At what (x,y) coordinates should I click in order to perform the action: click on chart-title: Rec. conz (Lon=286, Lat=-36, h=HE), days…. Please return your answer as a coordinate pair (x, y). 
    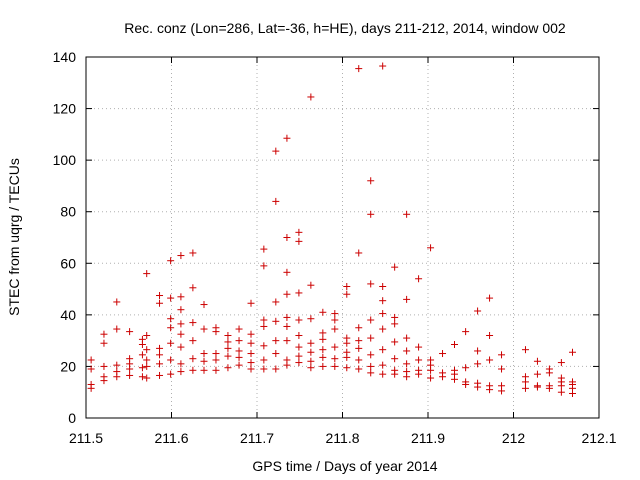
    Looking at the image, I should click on (345, 28).